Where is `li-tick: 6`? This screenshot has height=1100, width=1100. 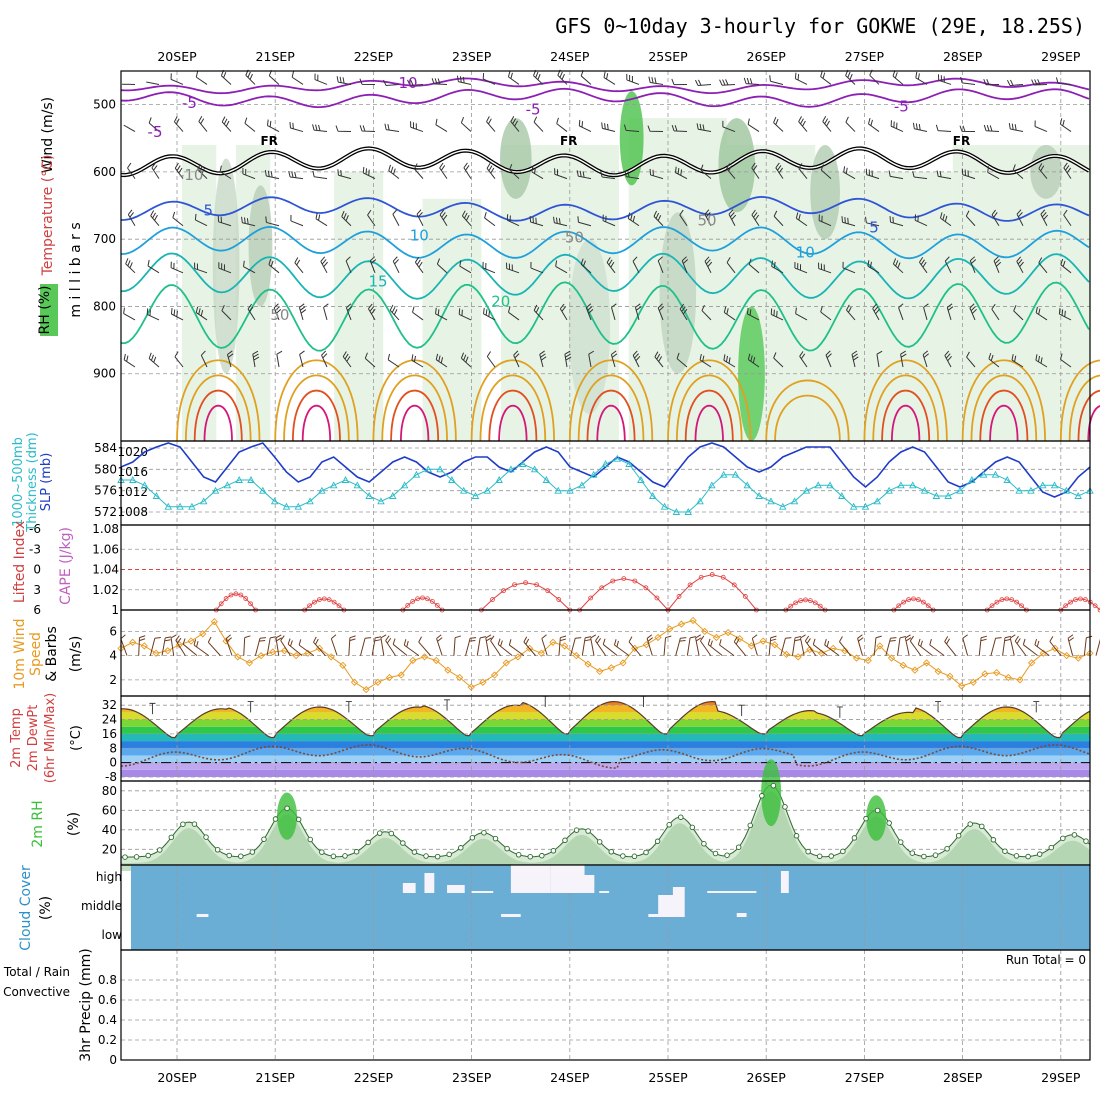
li-tick: 6 is located at coordinates (37, 610).